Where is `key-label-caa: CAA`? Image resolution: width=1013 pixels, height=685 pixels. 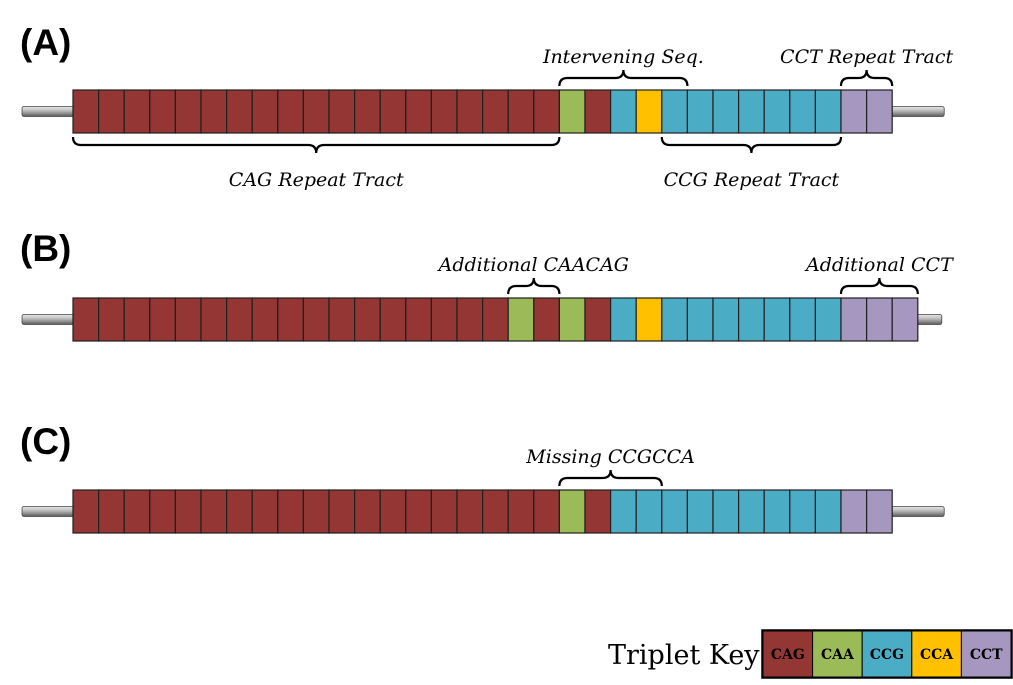 key-label-caa: CAA is located at coordinates (838, 655).